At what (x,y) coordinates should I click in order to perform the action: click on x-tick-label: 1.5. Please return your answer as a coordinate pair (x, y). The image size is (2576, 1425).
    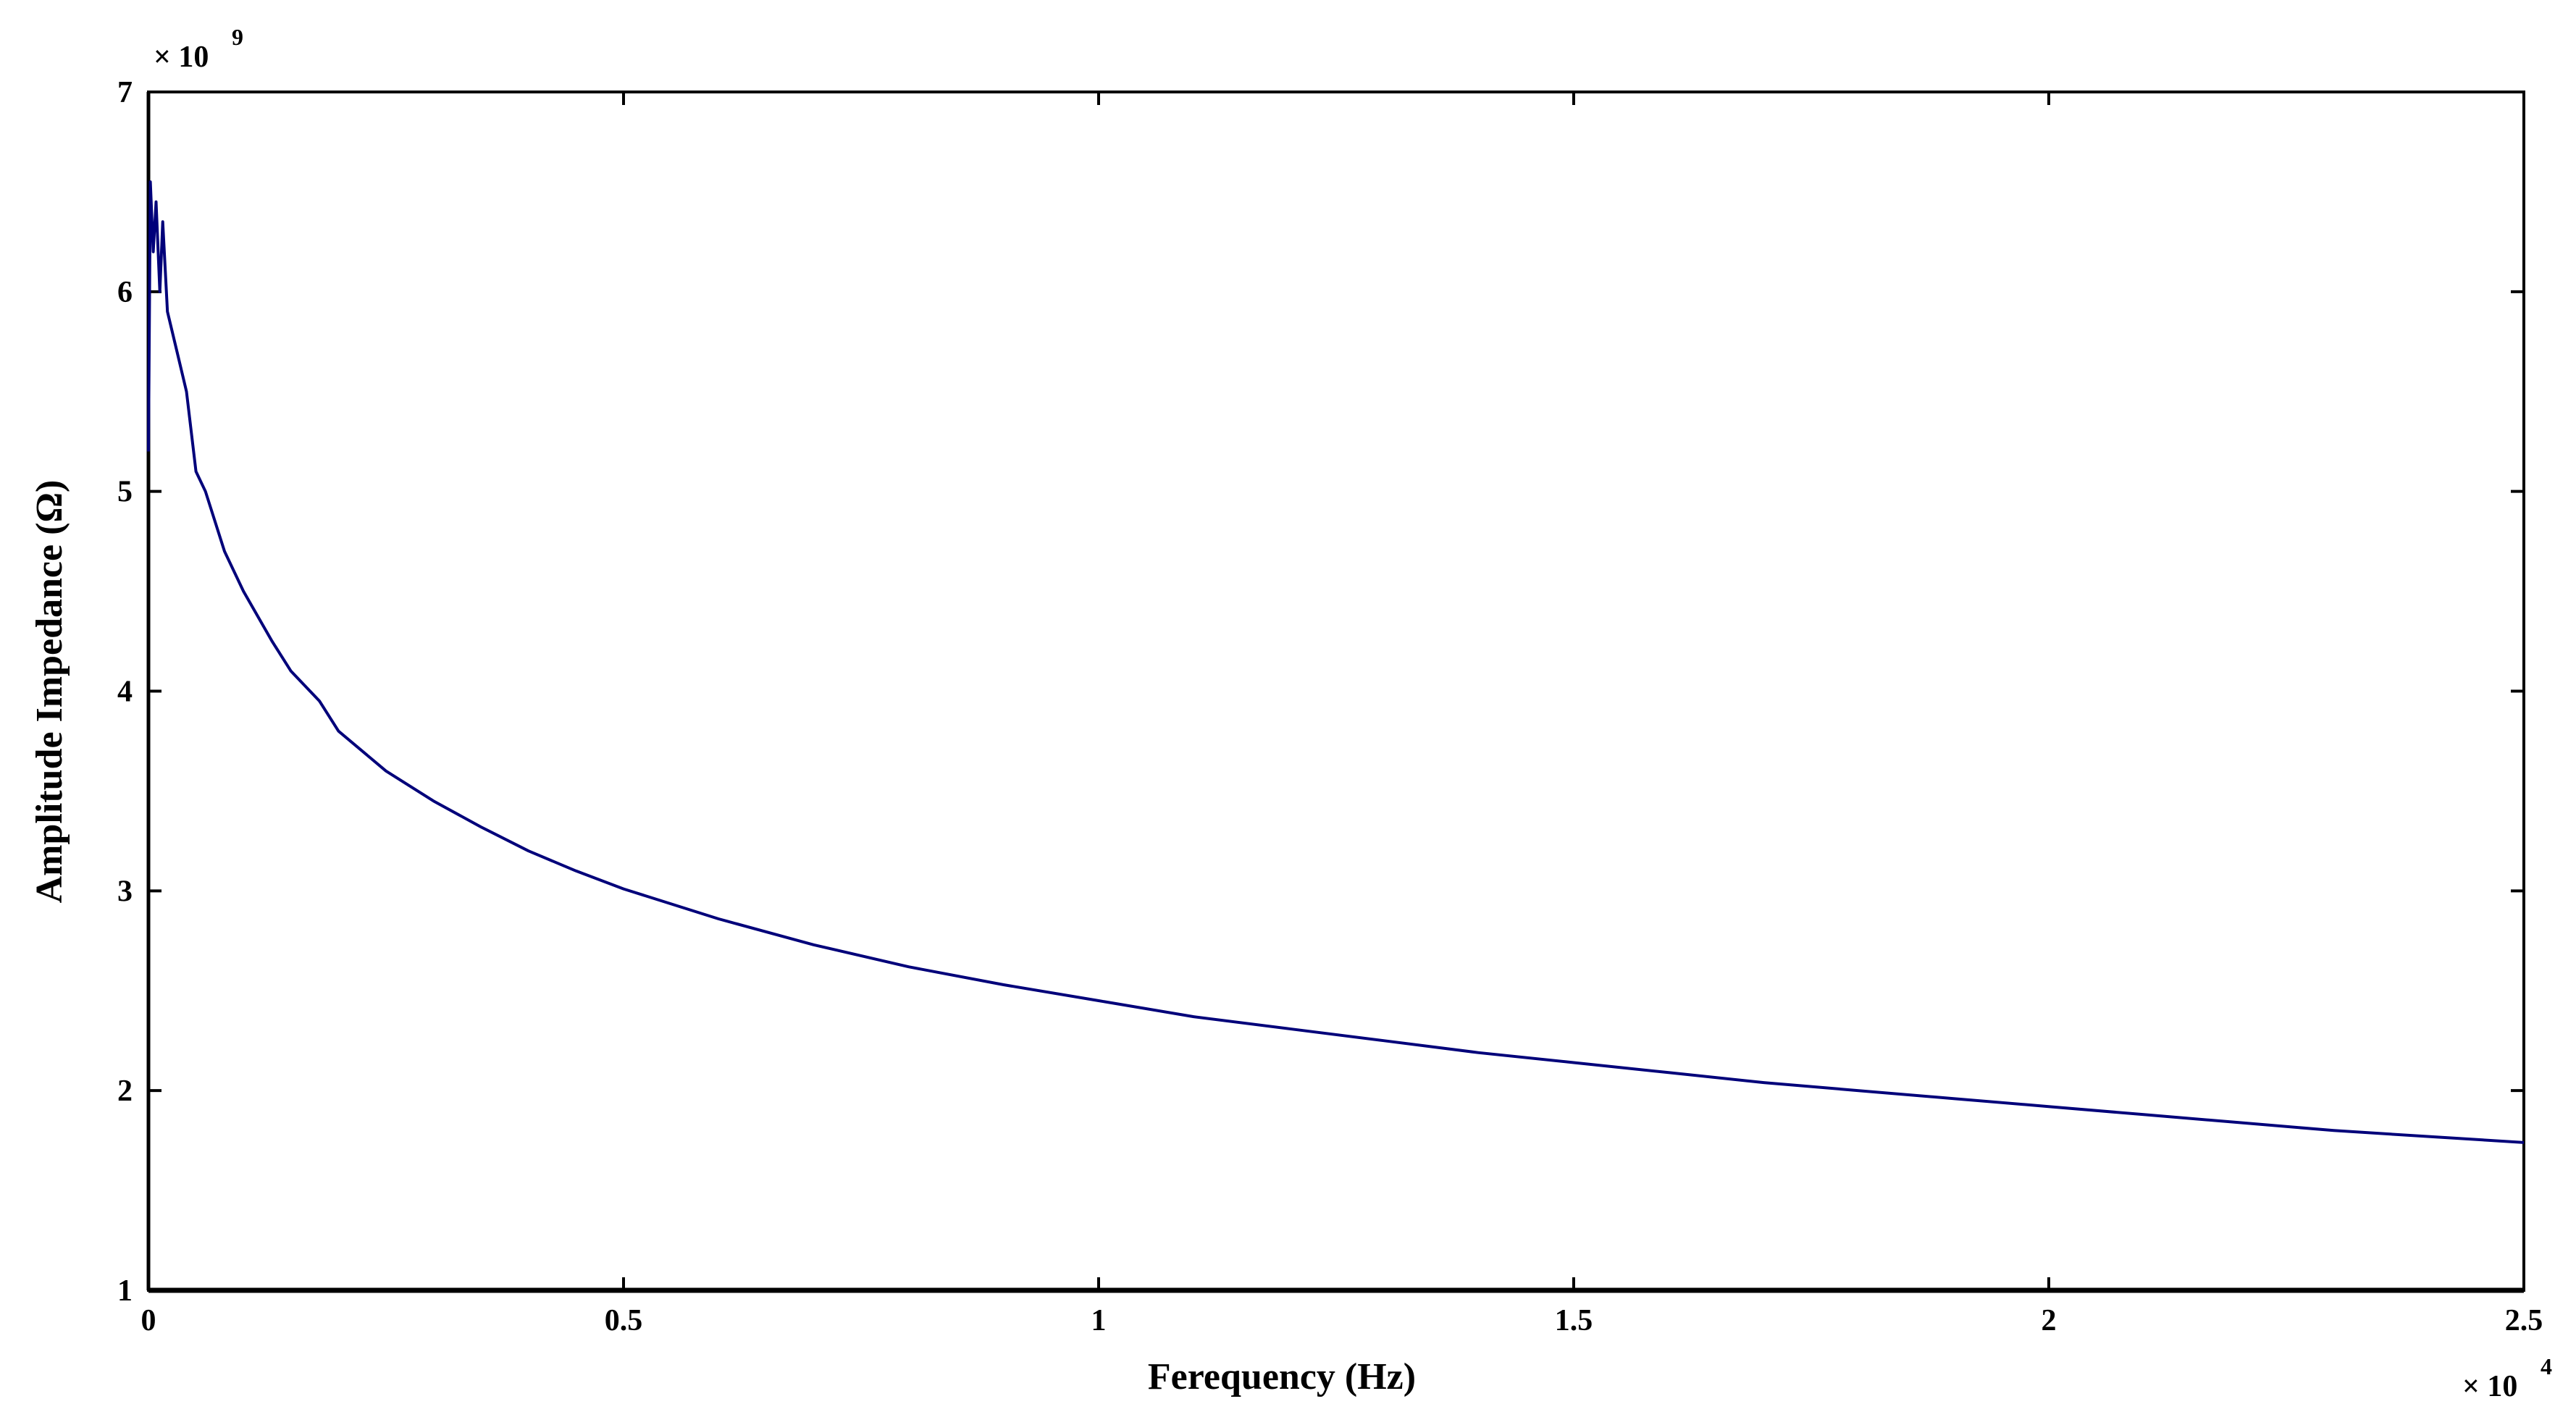
    Looking at the image, I should click on (1574, 1320).